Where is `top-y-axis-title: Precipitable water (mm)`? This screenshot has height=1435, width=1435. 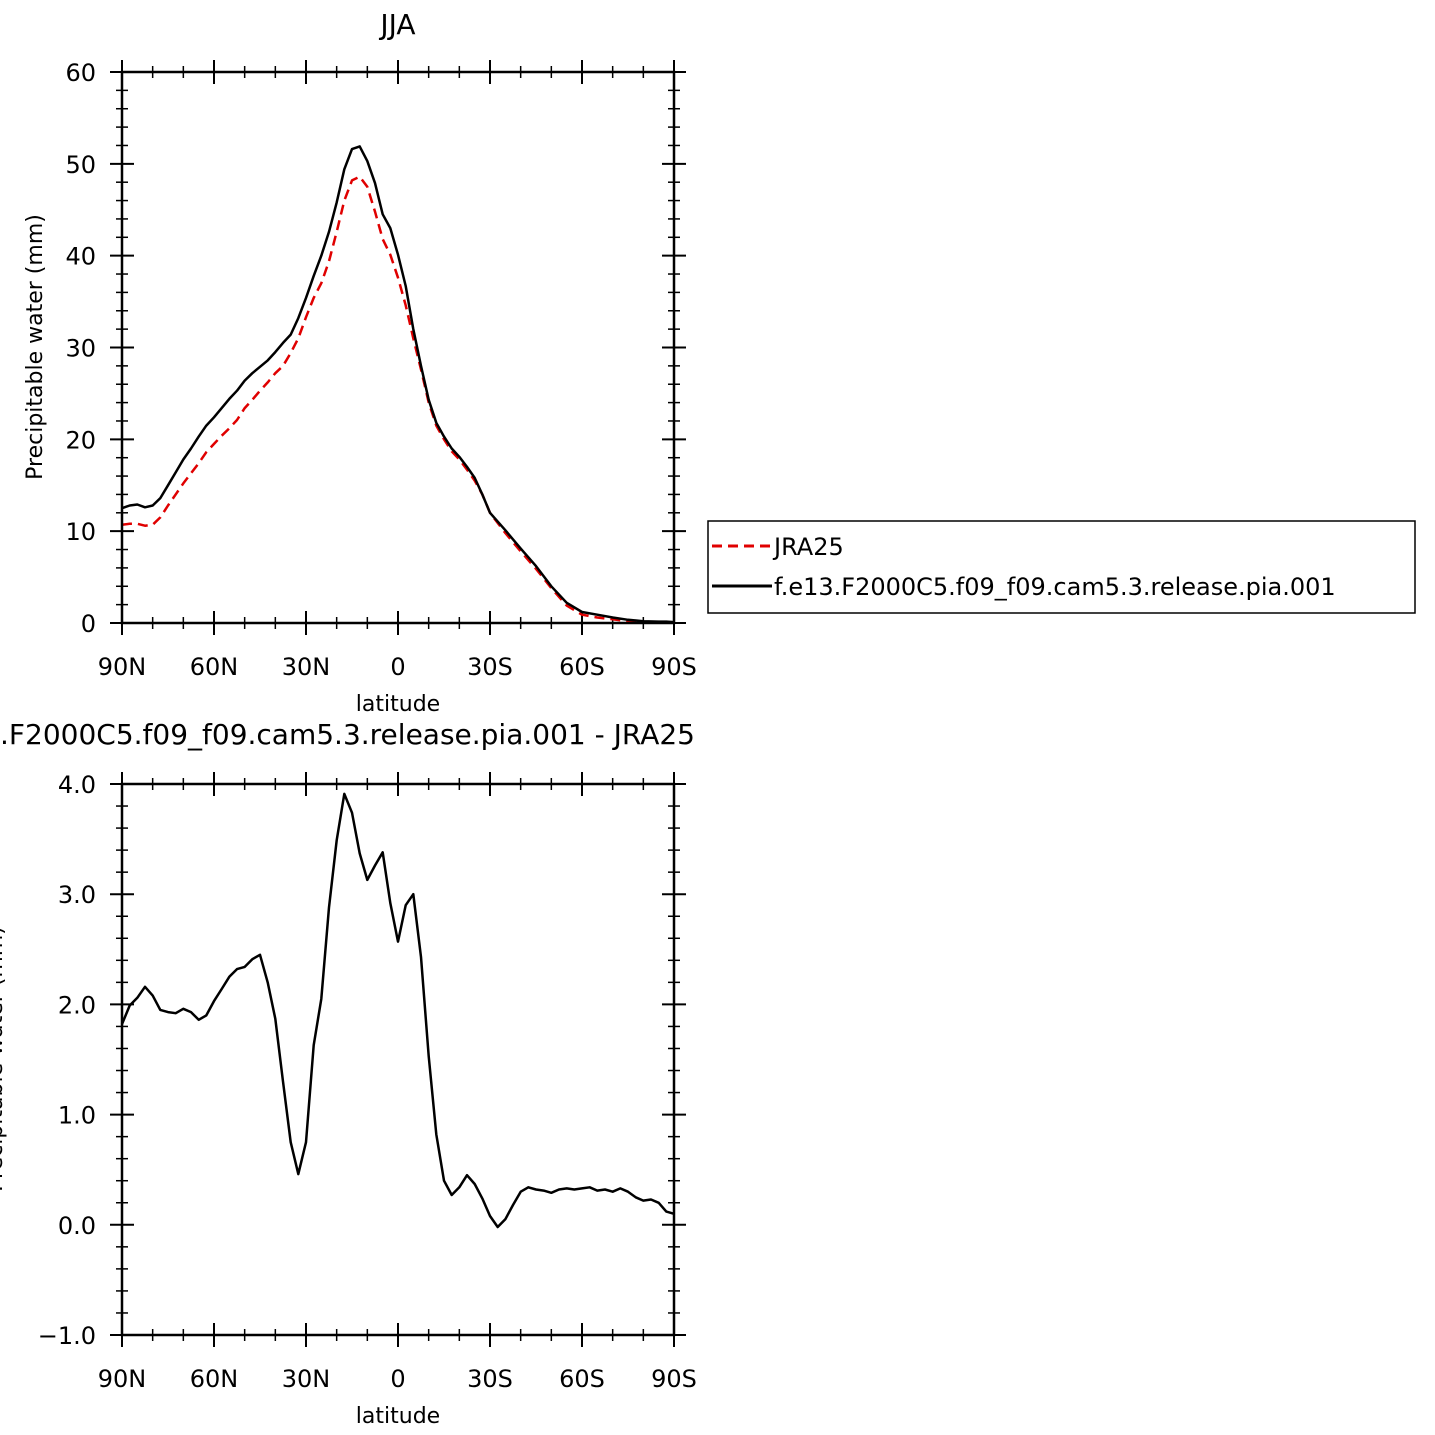
top-y-axis-title: Precipitable water (mm) is located at coordinates (35, 347).